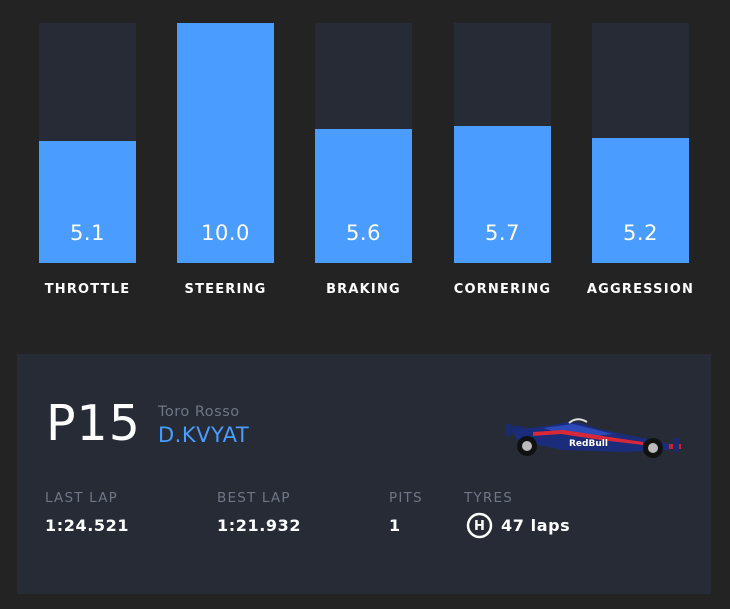  I want to click on bar-value: 5.1, so click(87, 233).